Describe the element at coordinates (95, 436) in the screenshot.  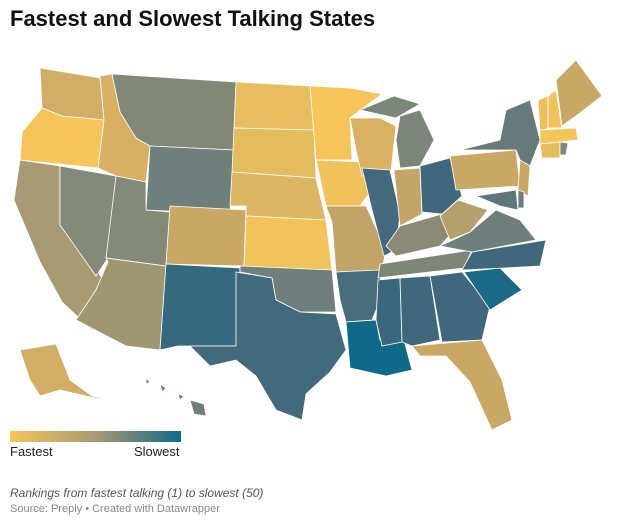
I see `legend-gradient` at that location.